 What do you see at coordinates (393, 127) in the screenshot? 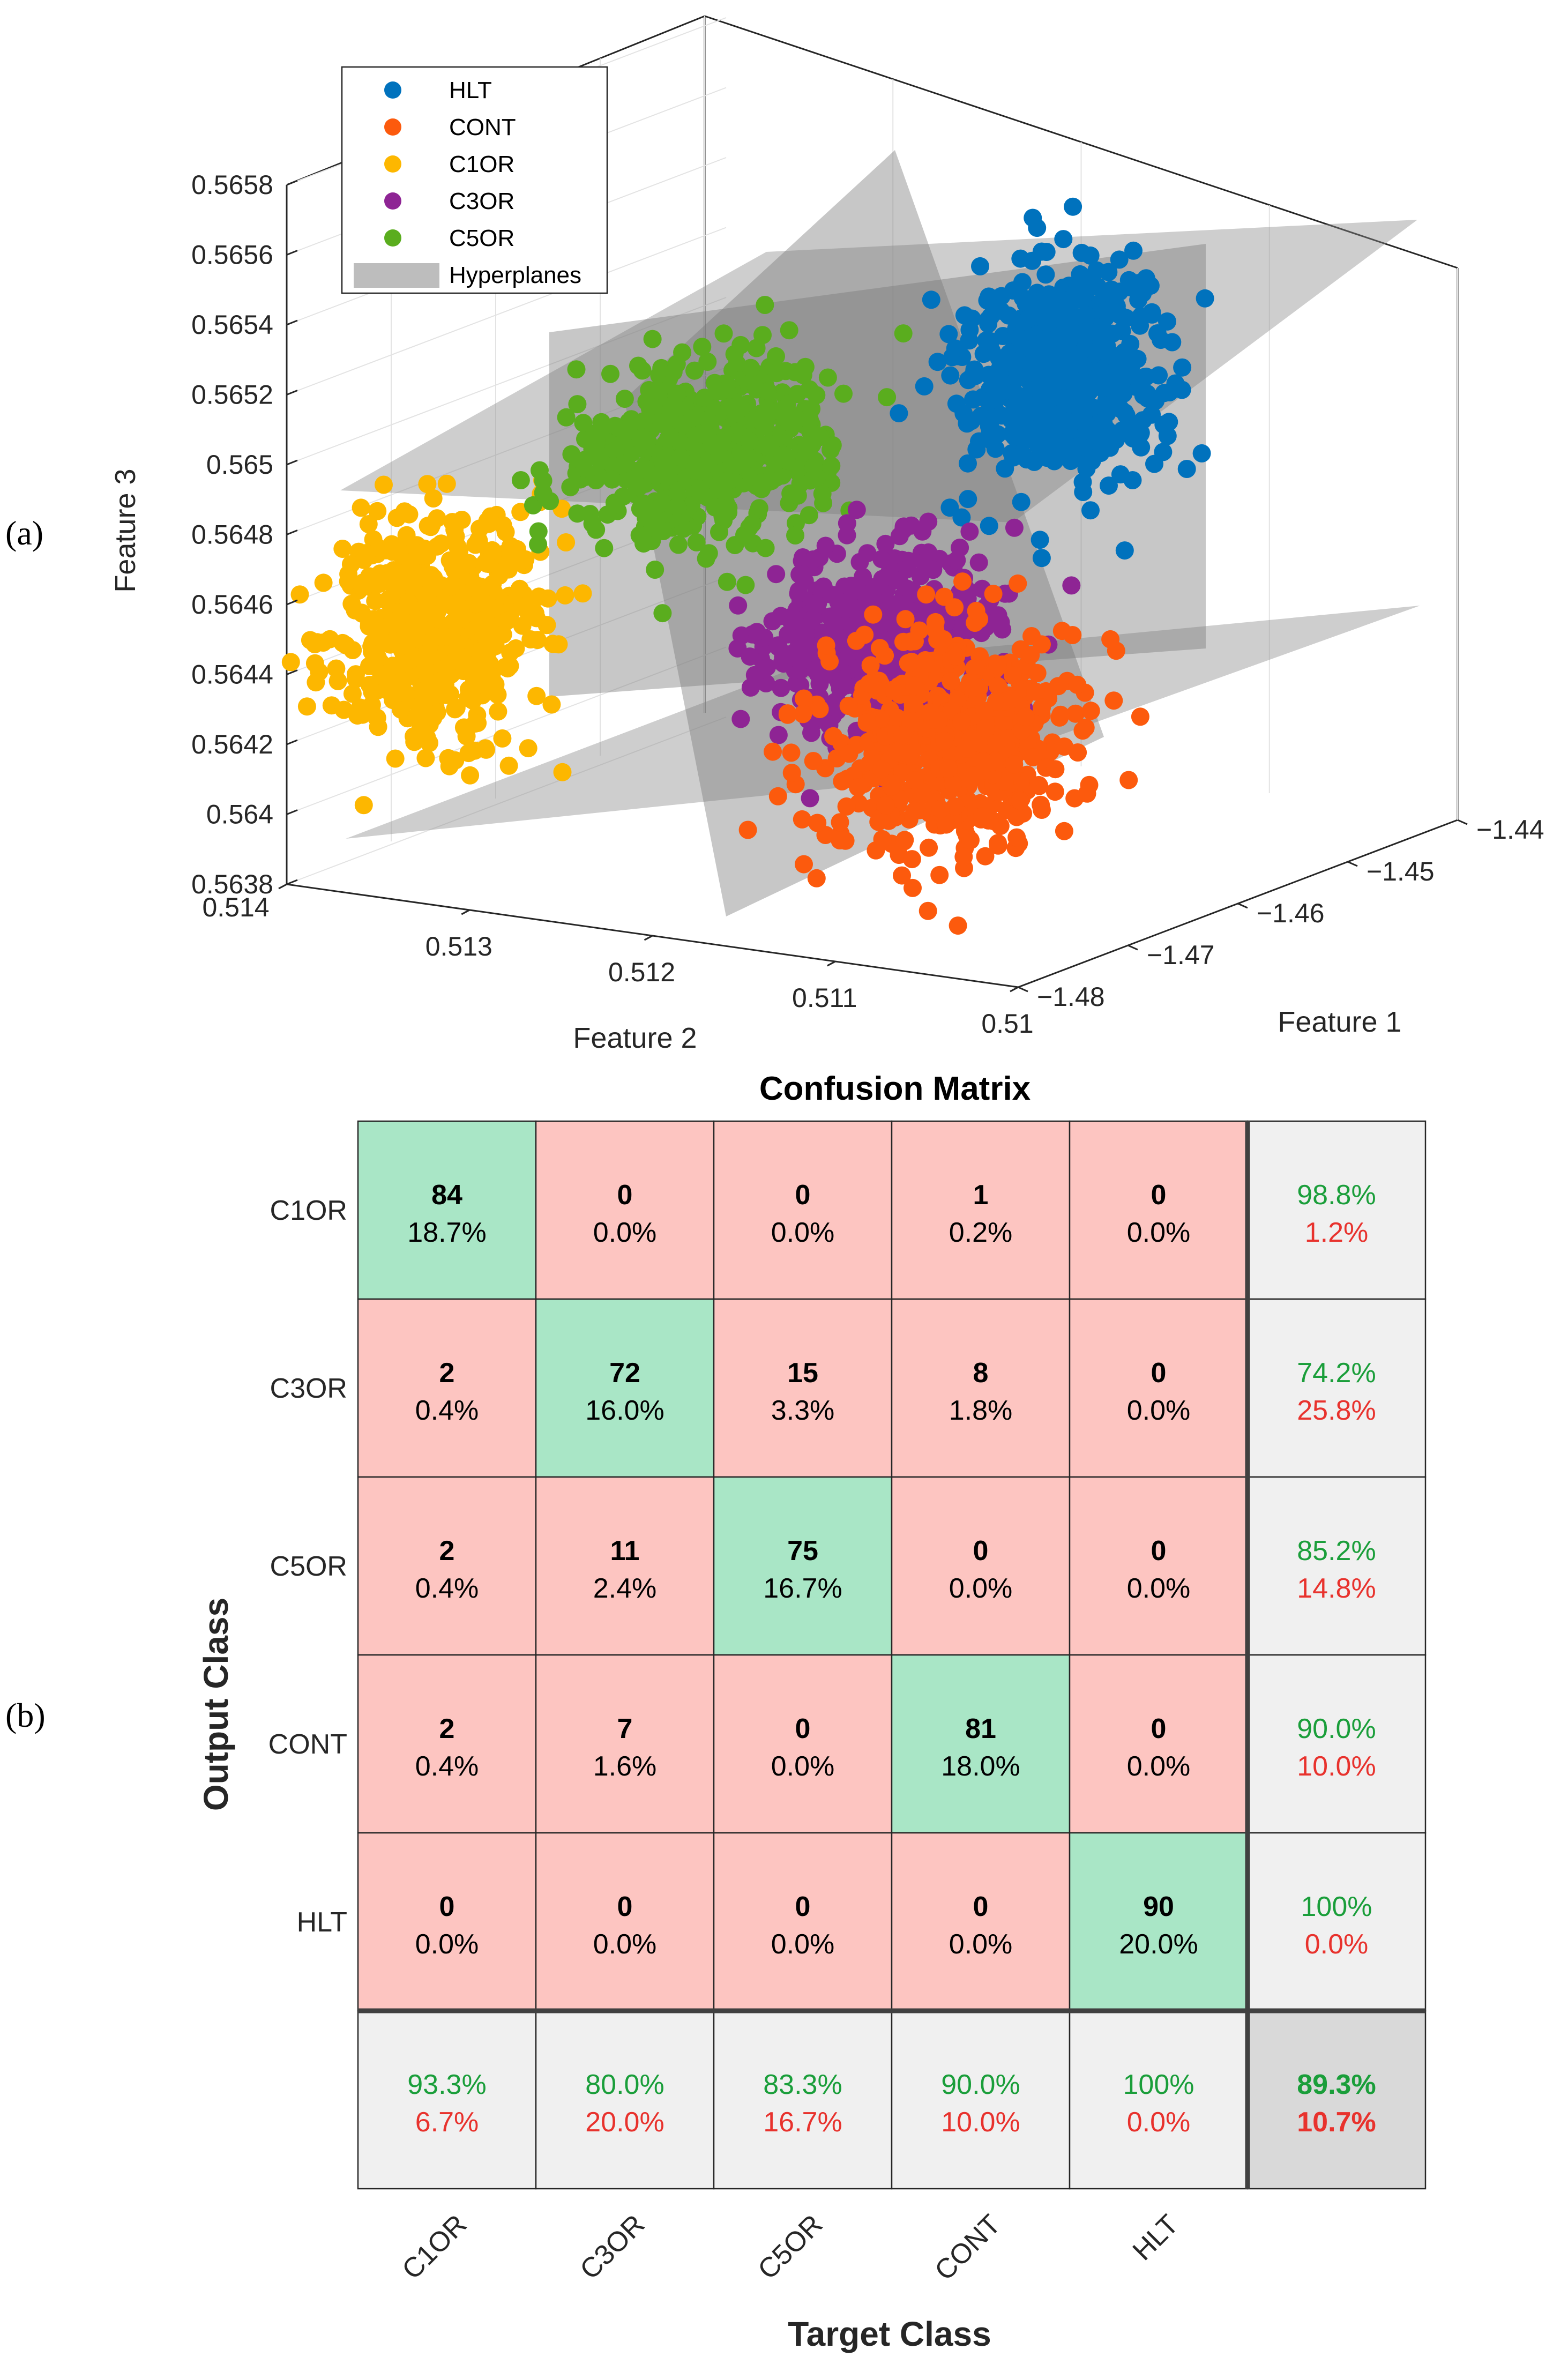
I see `legend-marker-CONT` at bounding box center [393, 127].